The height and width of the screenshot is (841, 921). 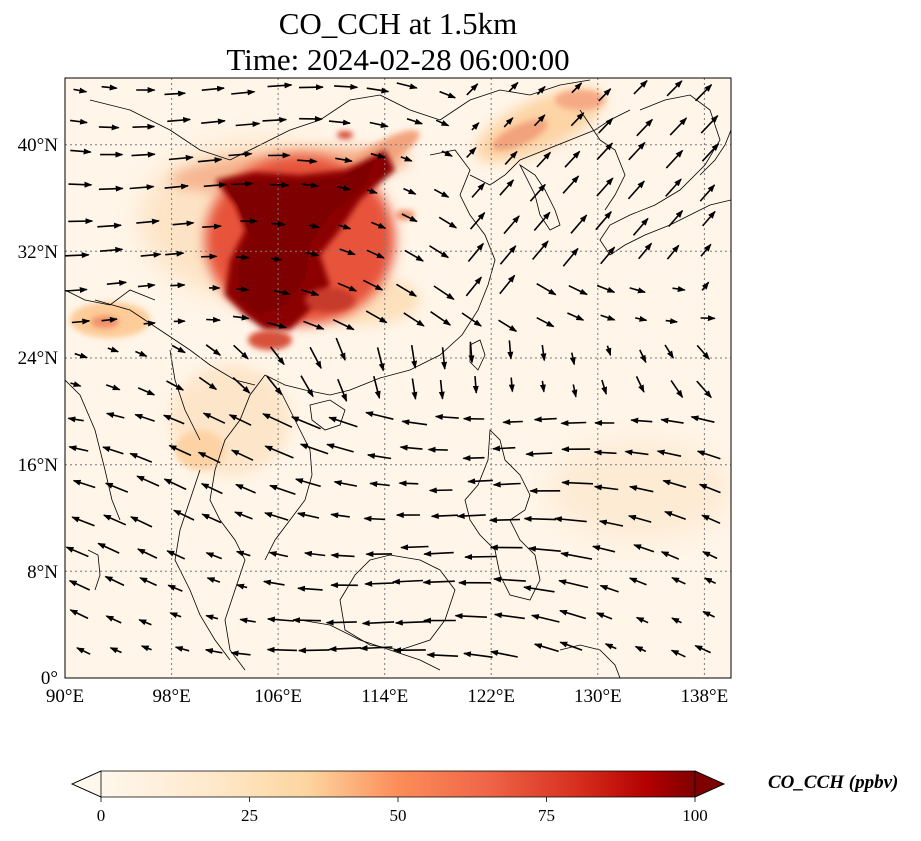 I want to click on lon-tick-label: 122°E, so click(x=491, y=696).